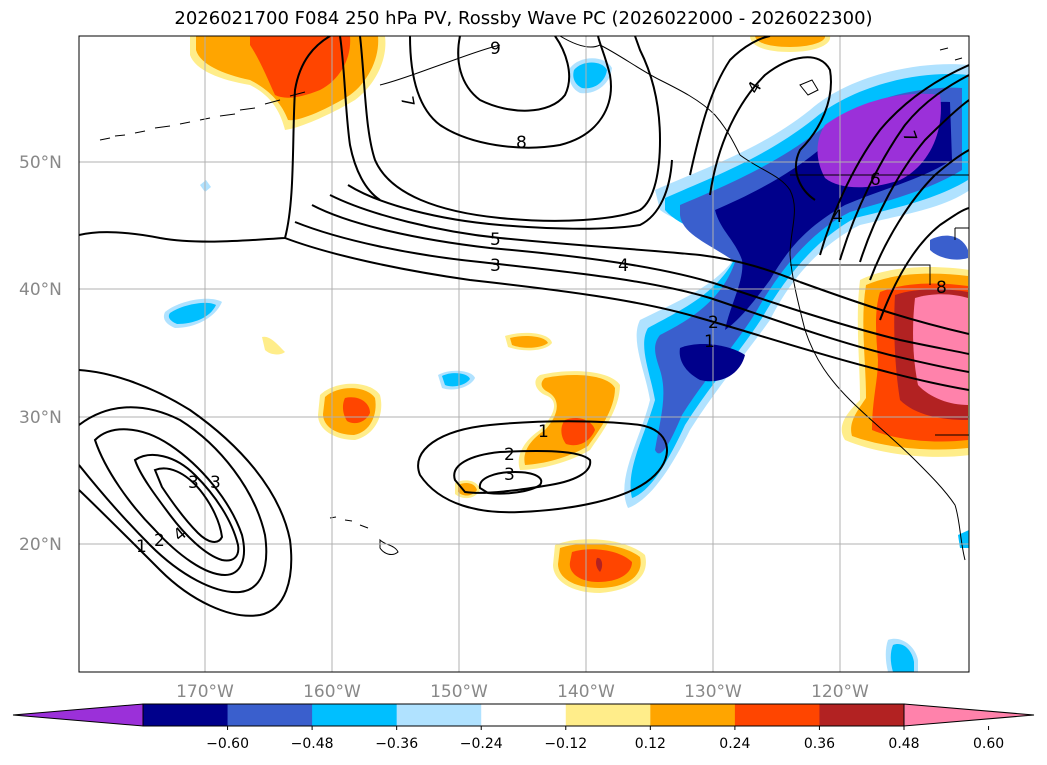 Image resolution: width=1047 pixels, height=765 pixels. I want to click on lat-label-20n: 20°N, so click(40, 545).